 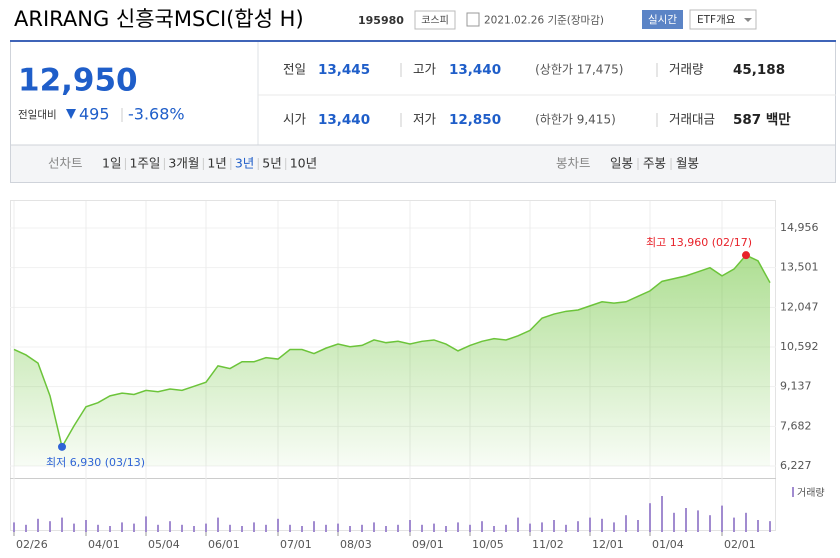 I want to click on market: 코스피, so click(x=435, y=21).